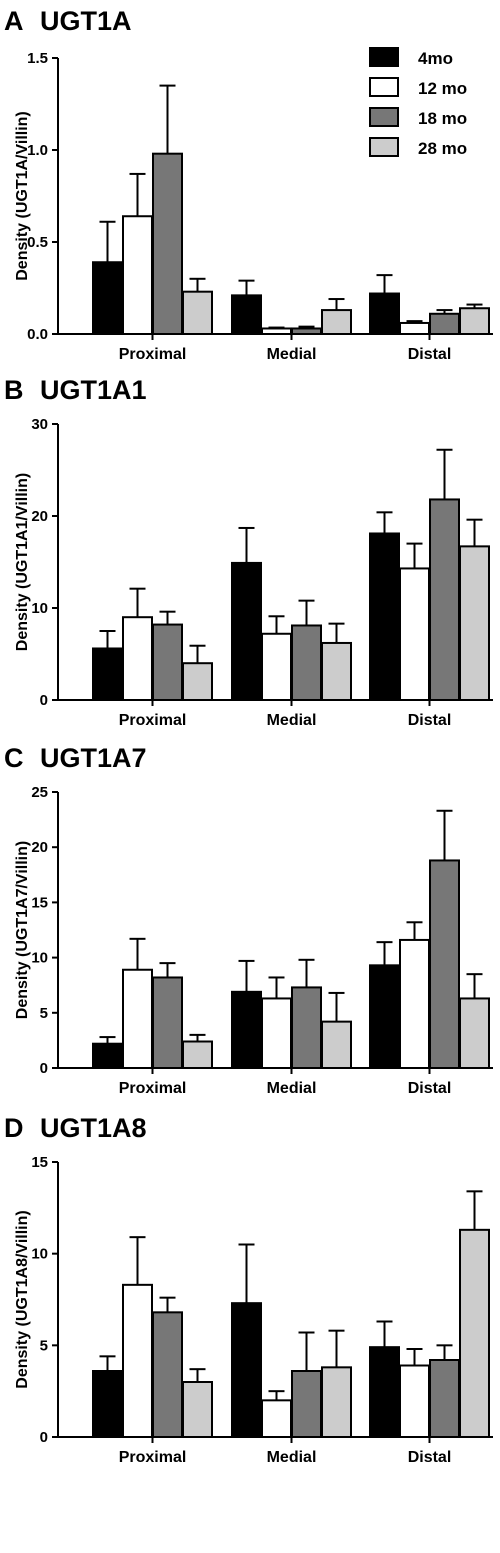  What do you see at coordinates (418, 102) in the screenshot?
I see `legend: 4mo 12 mo 18 mo 28 mo` at bounding box center [418, 102].